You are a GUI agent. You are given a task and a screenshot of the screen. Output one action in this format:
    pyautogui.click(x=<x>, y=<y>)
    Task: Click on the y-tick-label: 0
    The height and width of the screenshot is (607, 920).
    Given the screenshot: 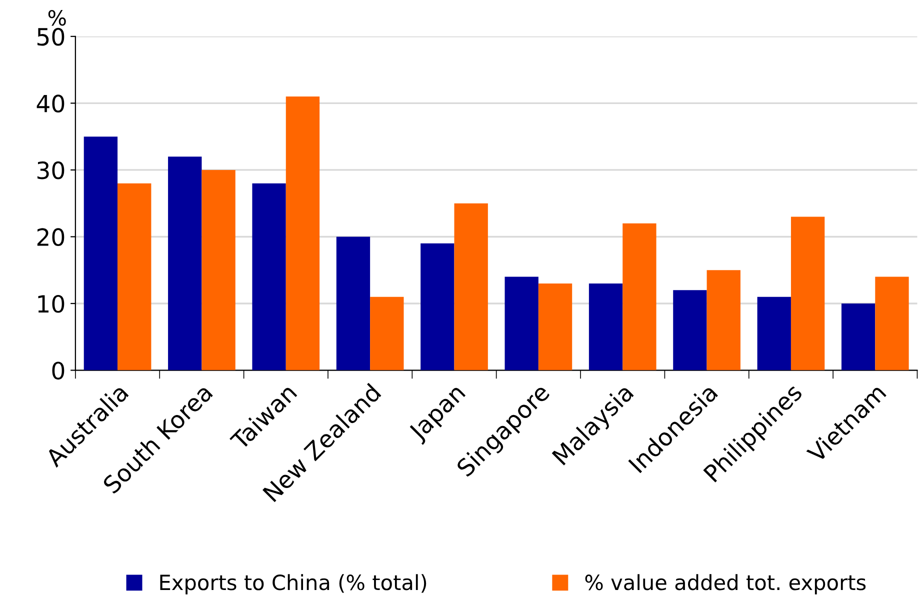 What is the action you would take?
    pyautogui.click(x=58, y=371)
    